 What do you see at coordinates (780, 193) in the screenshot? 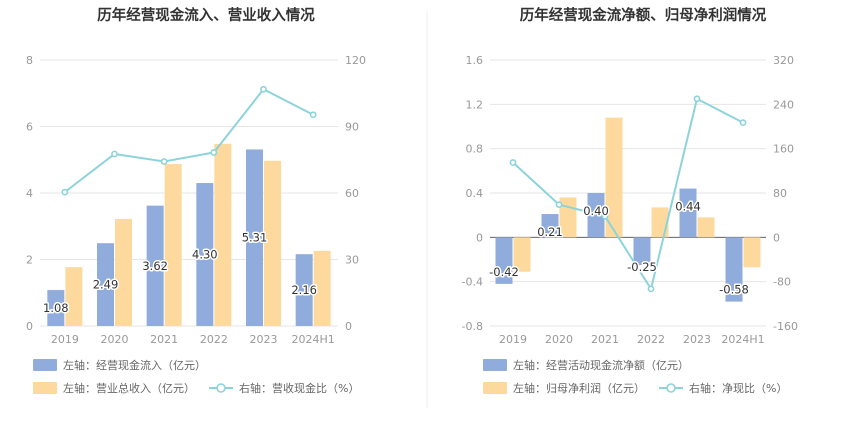
I see `right-axis-tick-label: 80` at bounding box center [780, 193].